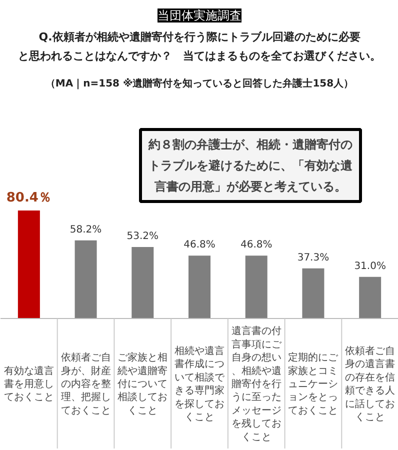  What do you see at coordinates (200, 15) in the screenshot?
I see `text: 当団体実施調査` at bounding box center [200, 15].